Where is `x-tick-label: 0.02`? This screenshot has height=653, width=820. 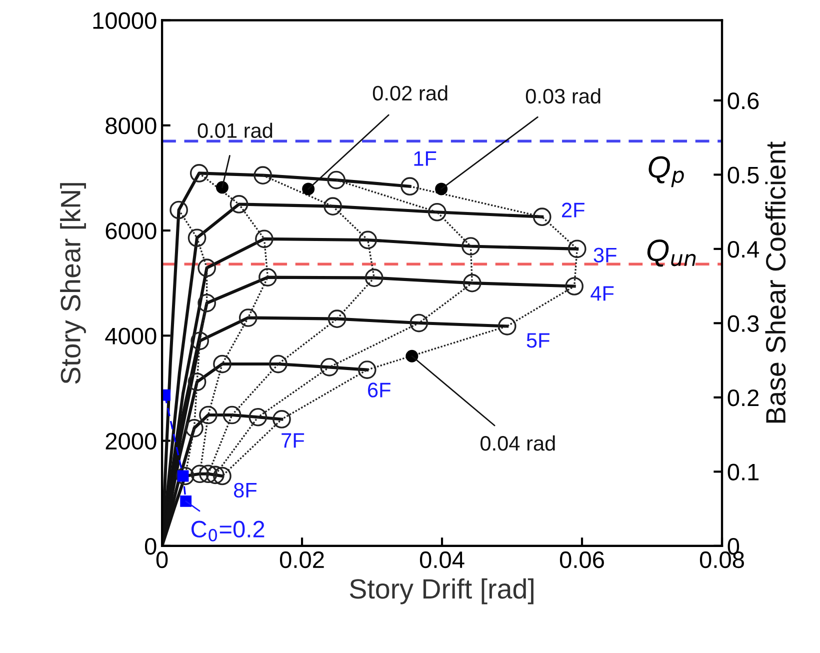
x-tick-label: 0.02 is located at coordinates (302, 559).